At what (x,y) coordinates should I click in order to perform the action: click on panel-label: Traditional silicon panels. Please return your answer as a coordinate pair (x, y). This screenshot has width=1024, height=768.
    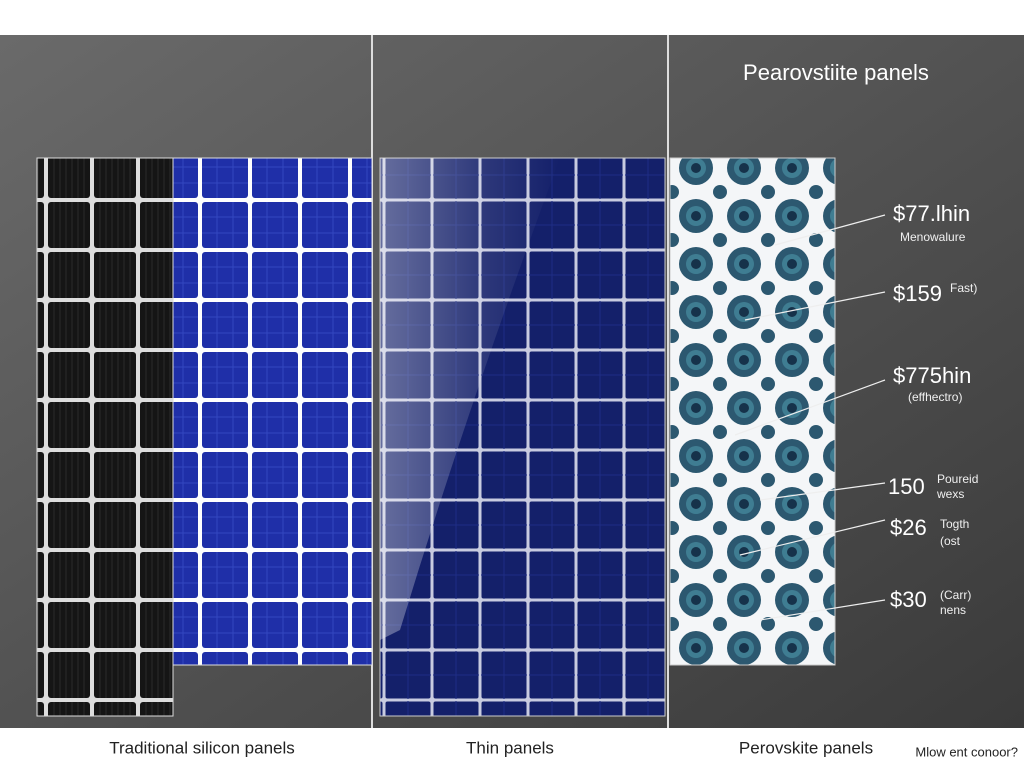
    Looking at the image, I should click on (202, 747).